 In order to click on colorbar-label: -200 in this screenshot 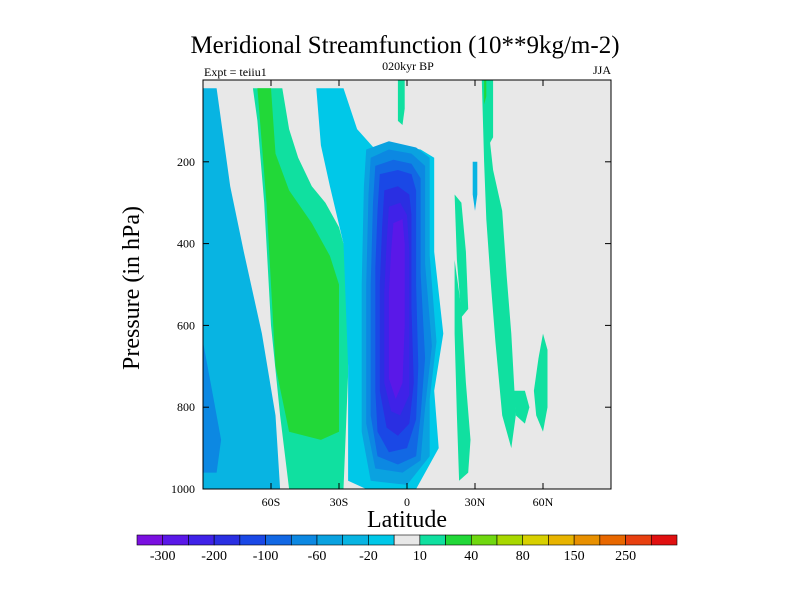, I will do `click(214, 556)`.